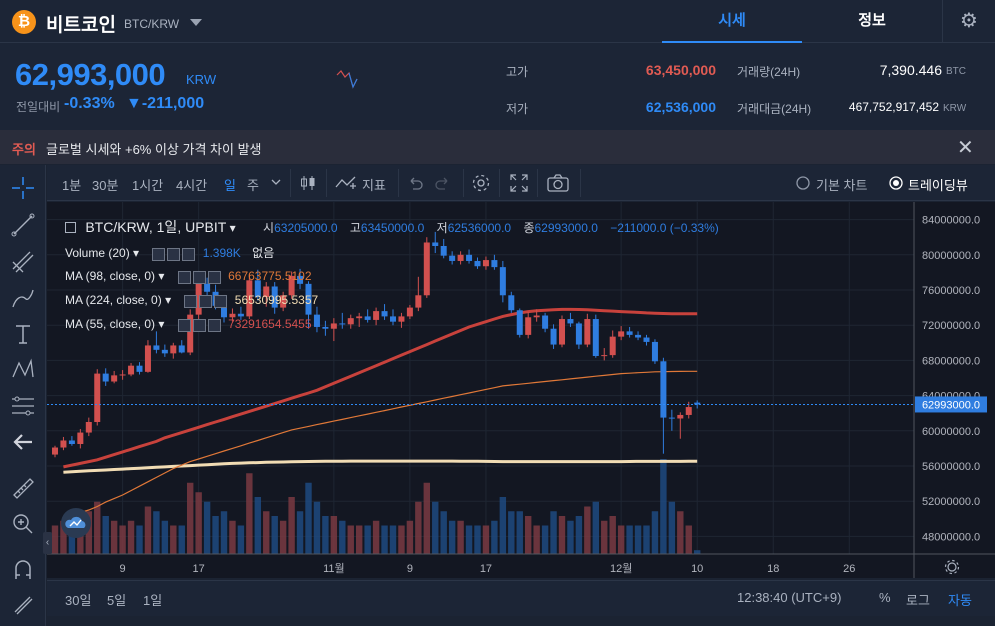  I want to click on zoom-in-icon, so click(23, 524).